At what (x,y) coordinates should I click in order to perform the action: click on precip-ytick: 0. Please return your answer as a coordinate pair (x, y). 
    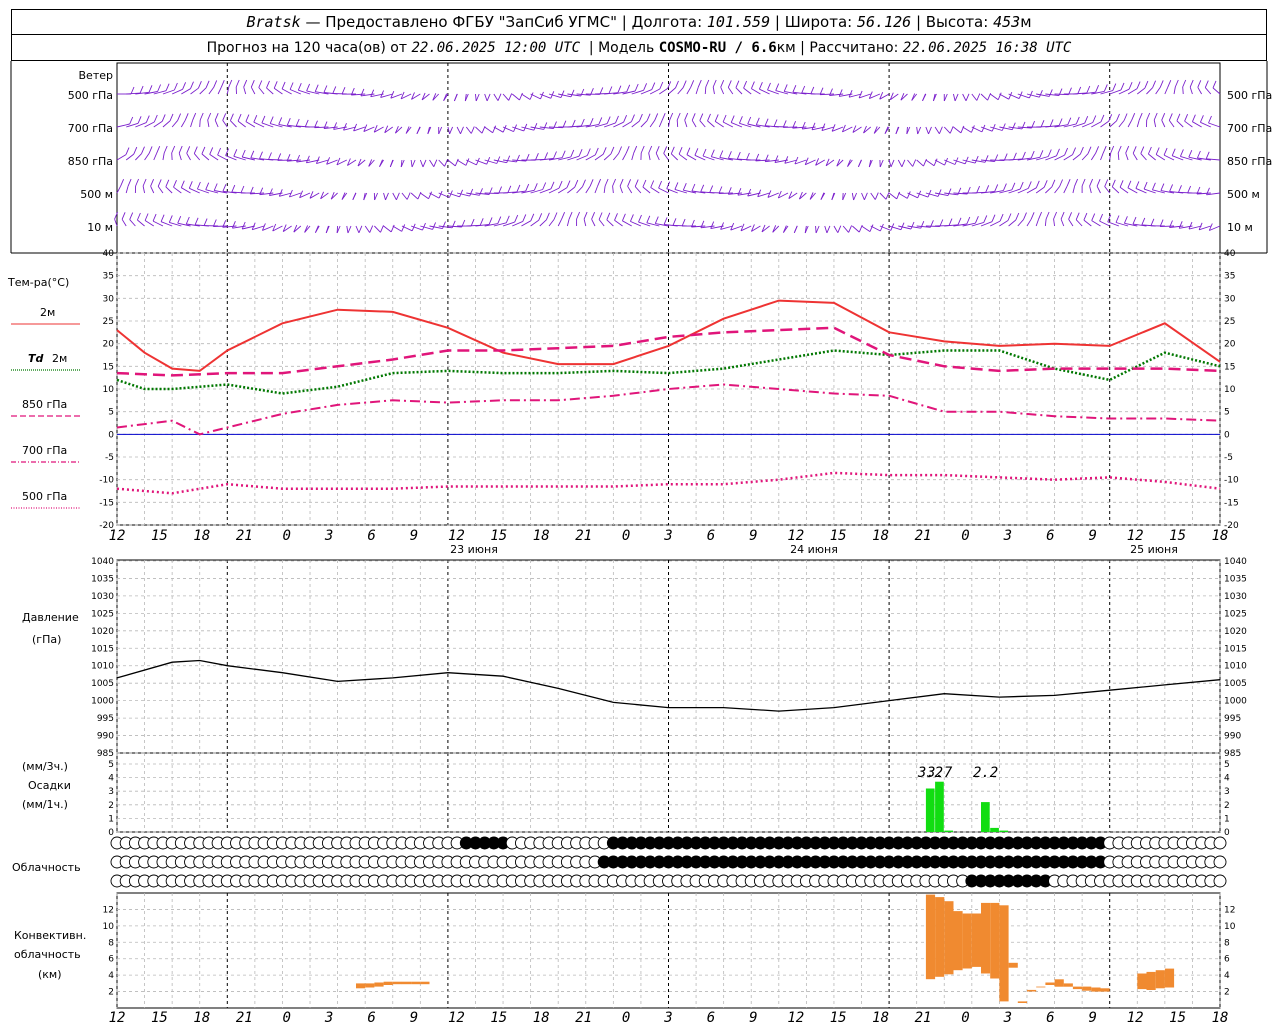
    Looking at the image, I should click on (111, 833).